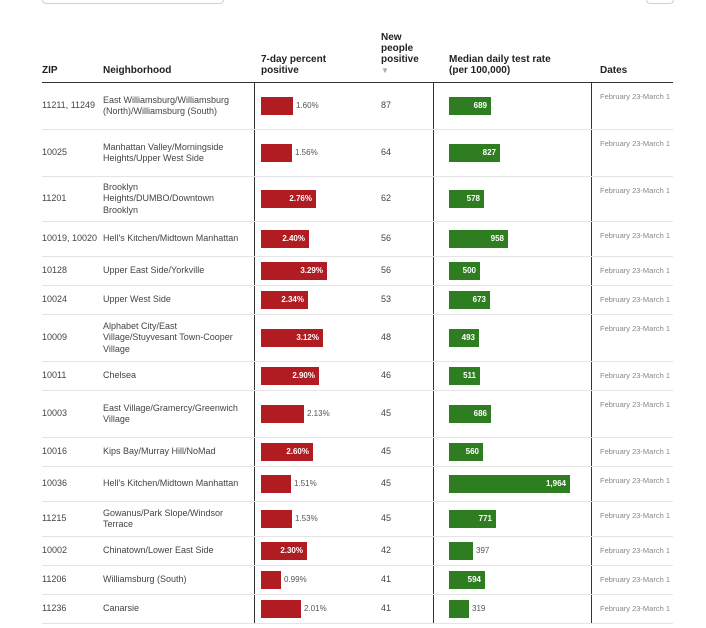  I want to click on test-rate-label: 511, so click(469, 375).